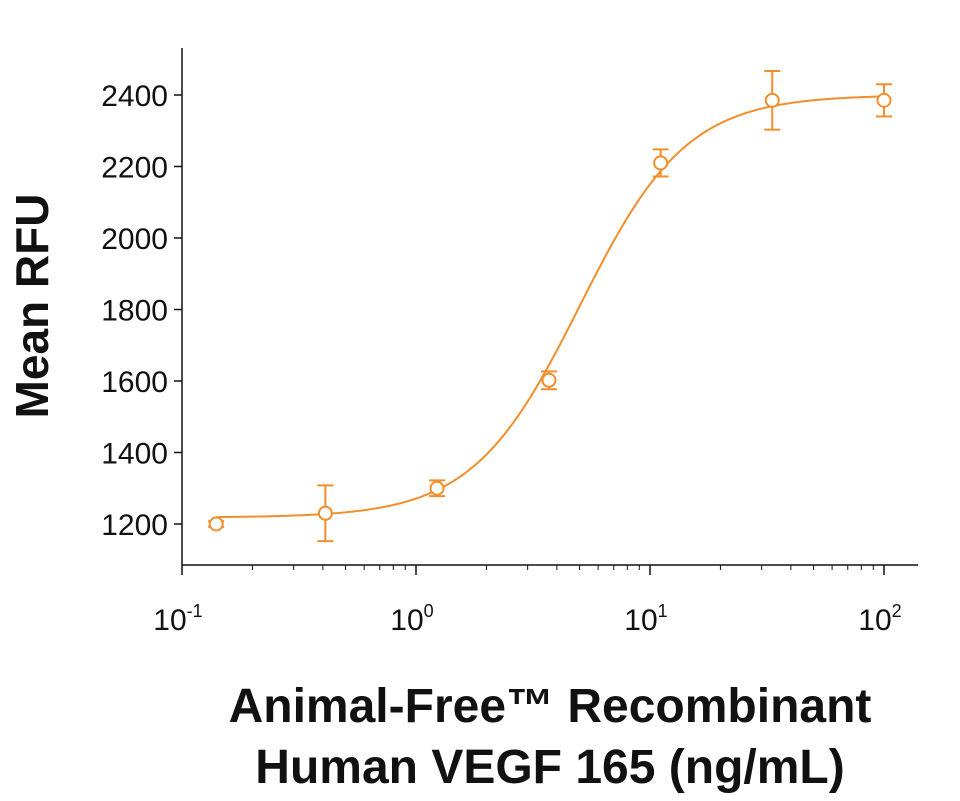 The image size is (960, 801). I want to click on x-ticks: 10⁻¹ 10⁰ 10¹ 10², so click(527, 601).